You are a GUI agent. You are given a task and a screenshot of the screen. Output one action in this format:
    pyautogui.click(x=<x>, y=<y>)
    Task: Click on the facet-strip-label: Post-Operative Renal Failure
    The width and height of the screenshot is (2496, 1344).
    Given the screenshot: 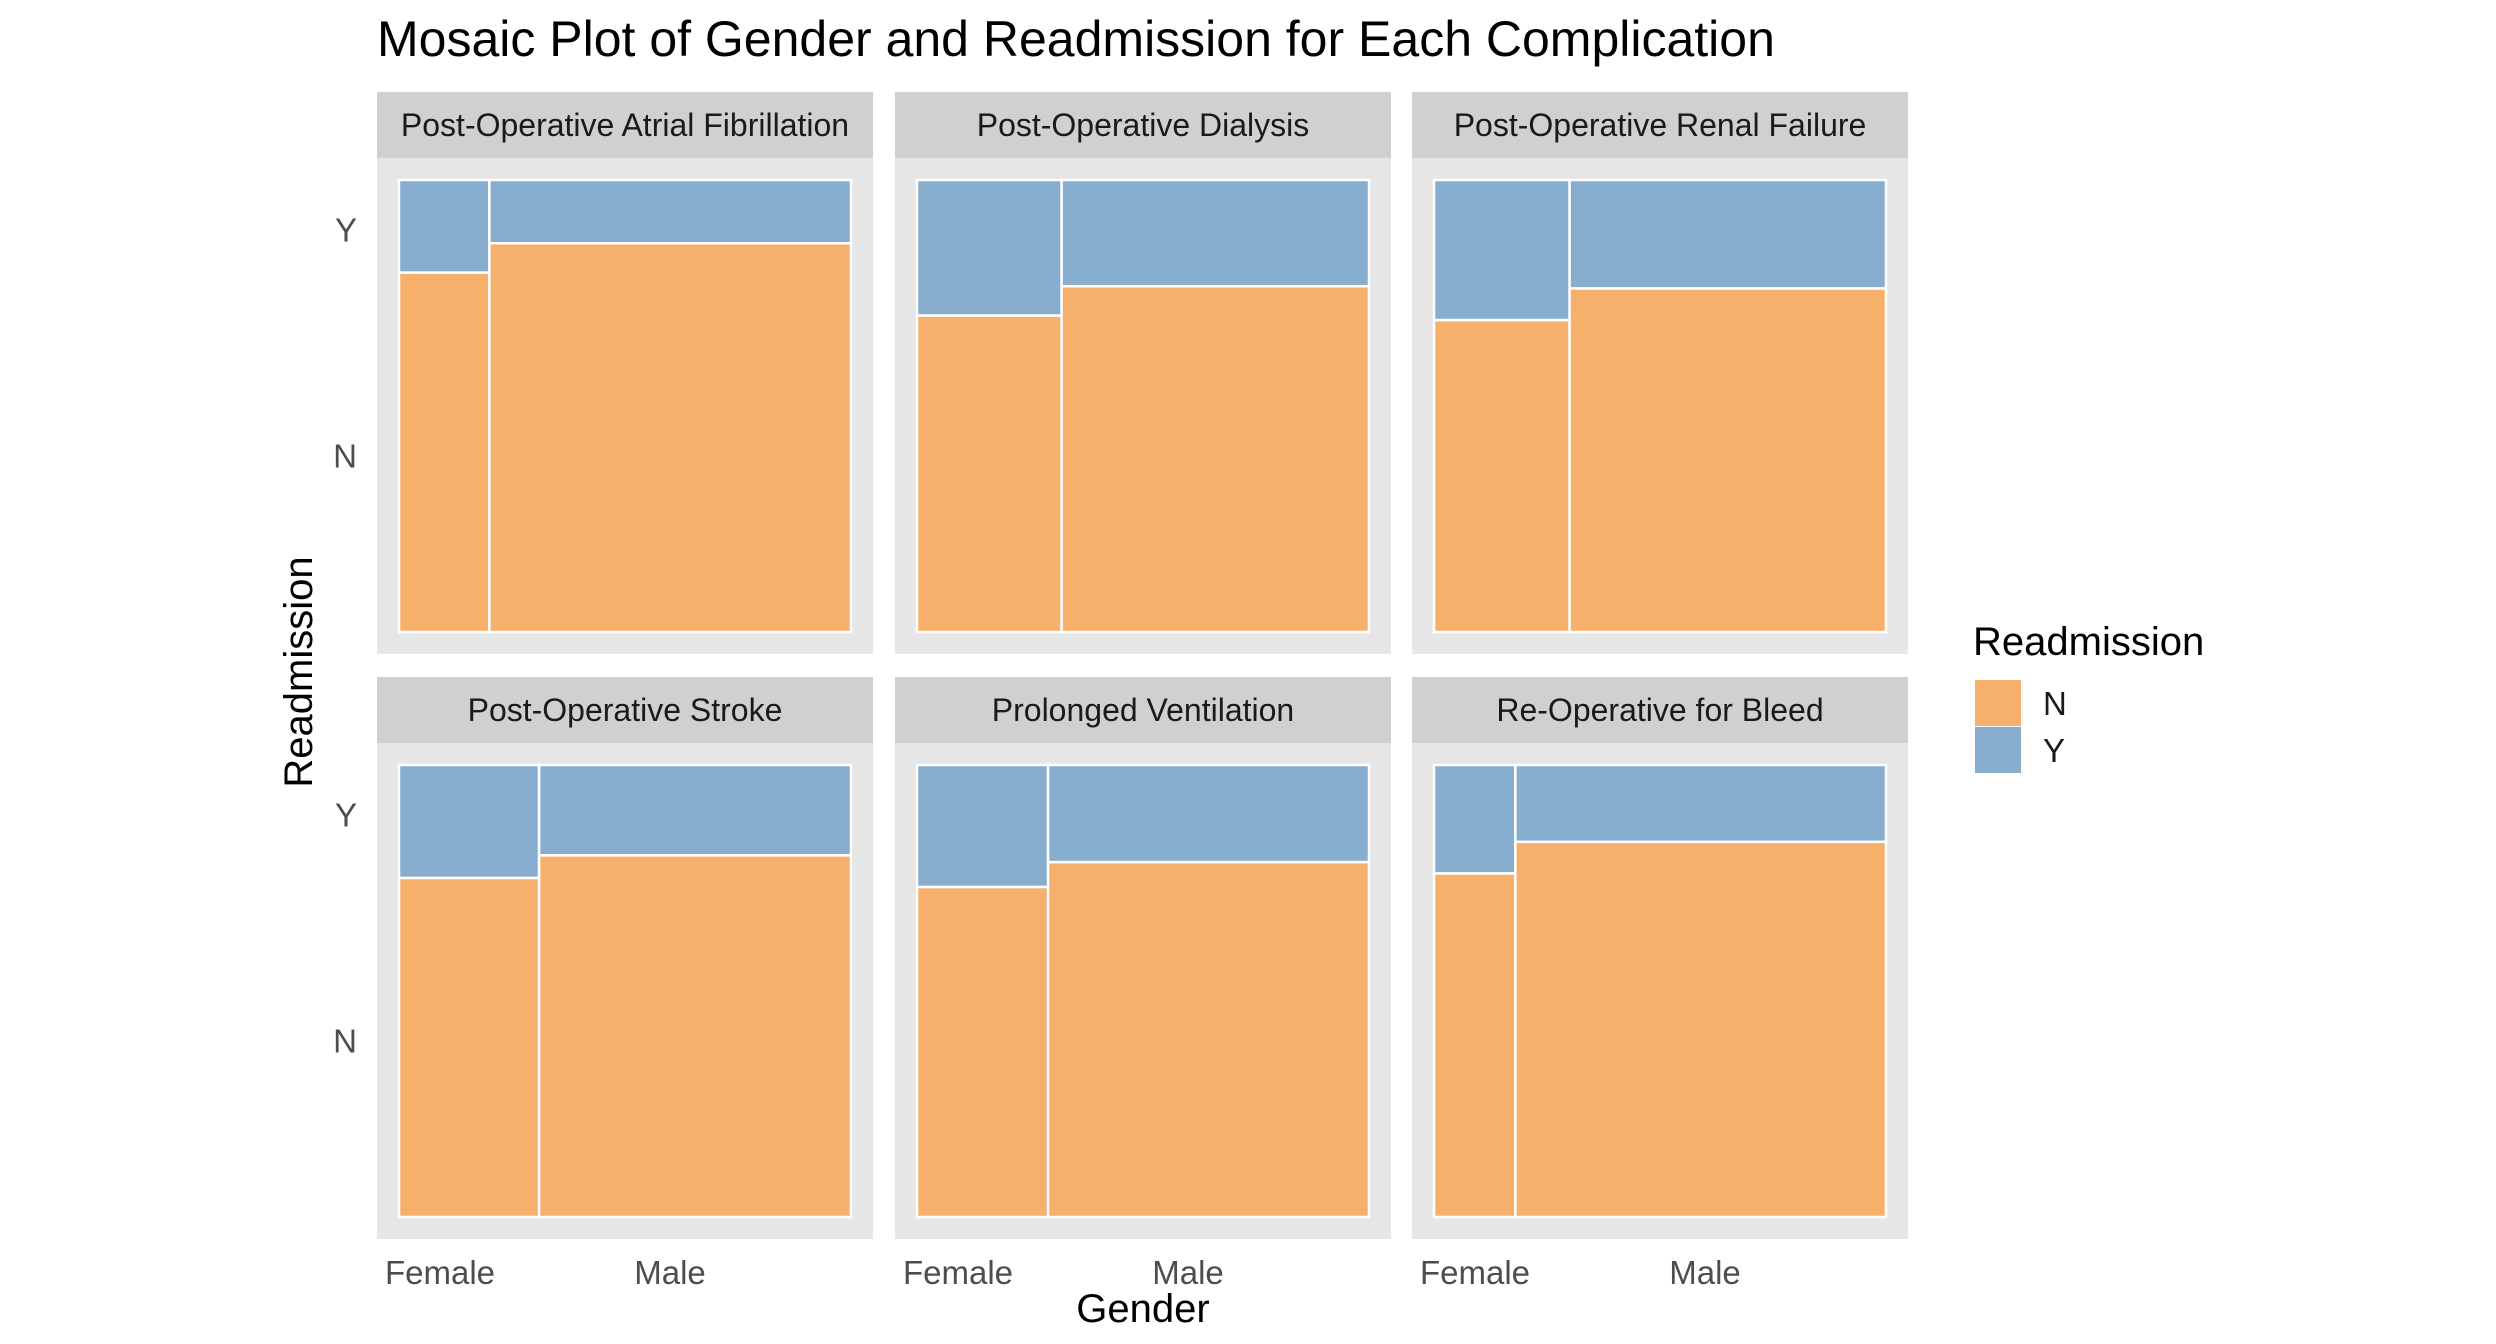 What is the action you would take?
    pyautogui.click(x=1660, y=125)
    